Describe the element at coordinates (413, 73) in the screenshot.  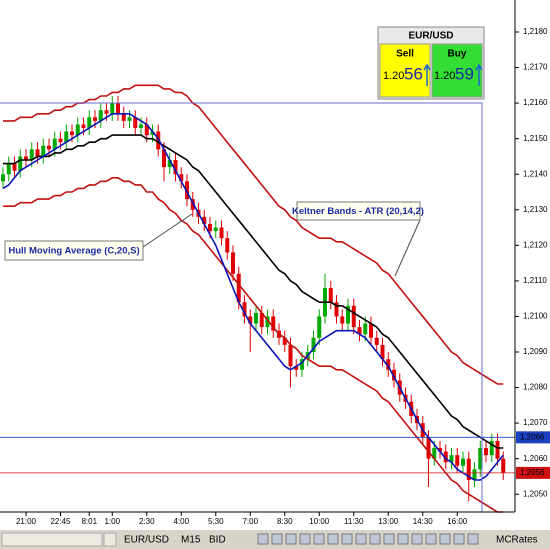
I see `sell-pips: 56` at that location.